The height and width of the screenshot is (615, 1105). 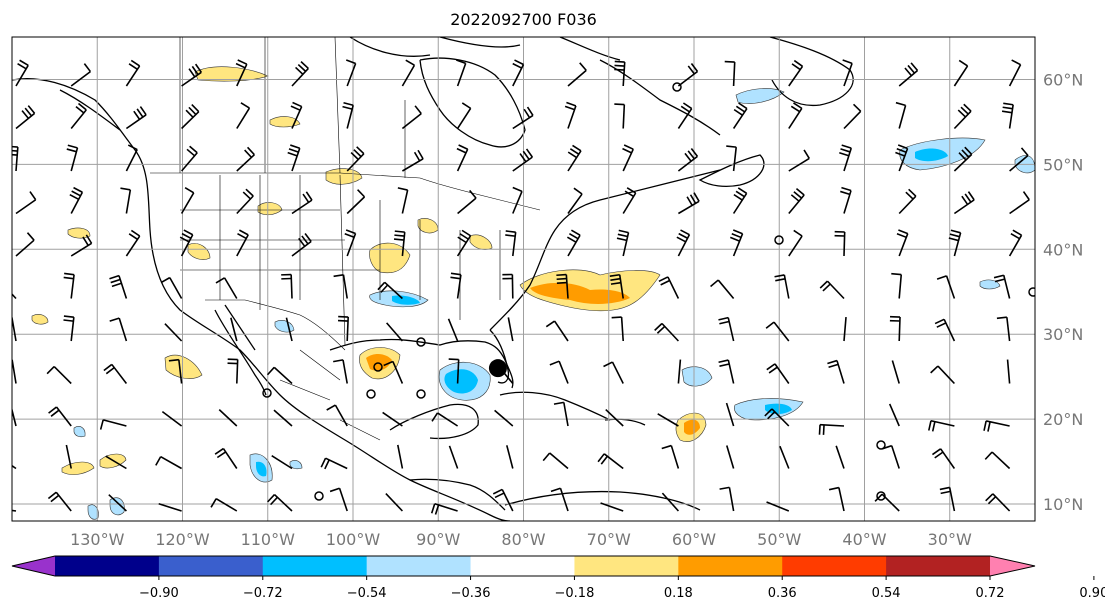 What do you see at coordinates (694, 539) in the screenshot?
I see `longitude-label: 60°W` at bounding box center [694, 539].